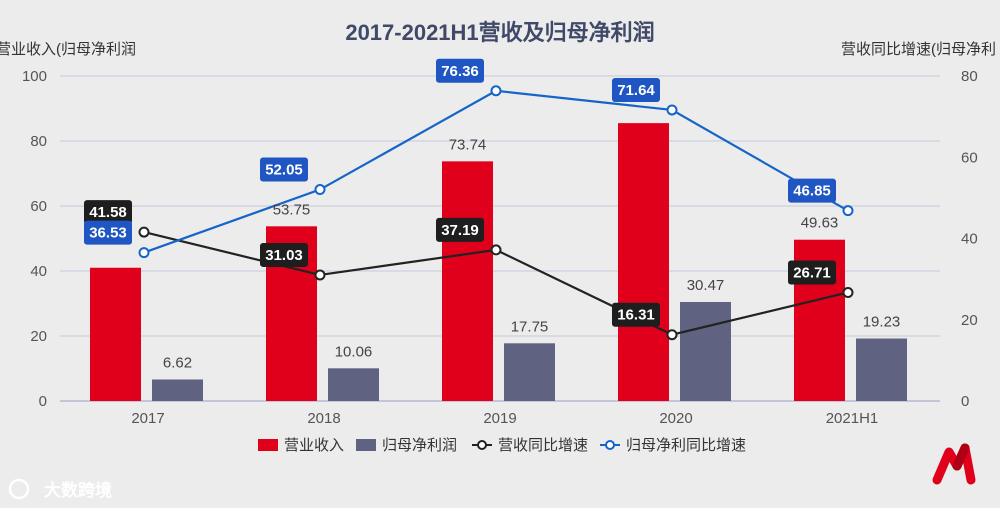 The image size is (1000, 508). What do you see at coordinates (354, 351) in the screenshot?
I see `net-profit-value-label: 10.06` at bounding box center [354, 351].